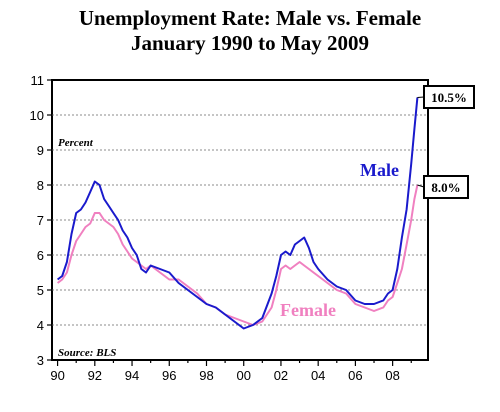  Describe the element at coordinates (392, 375) in the screenshot. I see `x-tick-label: 08` at that location.